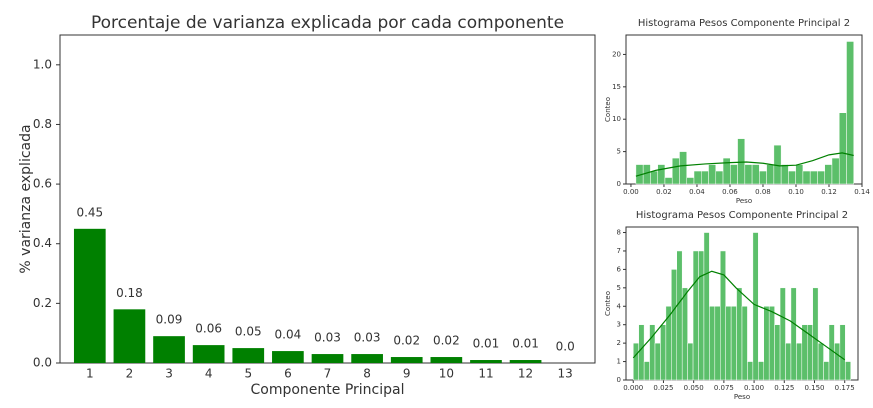 This screenshot has height=408, width=873. Describe the element at coordinates (42, 243) in the screenshot. I see `y-tick-label: 0.4` at that location.